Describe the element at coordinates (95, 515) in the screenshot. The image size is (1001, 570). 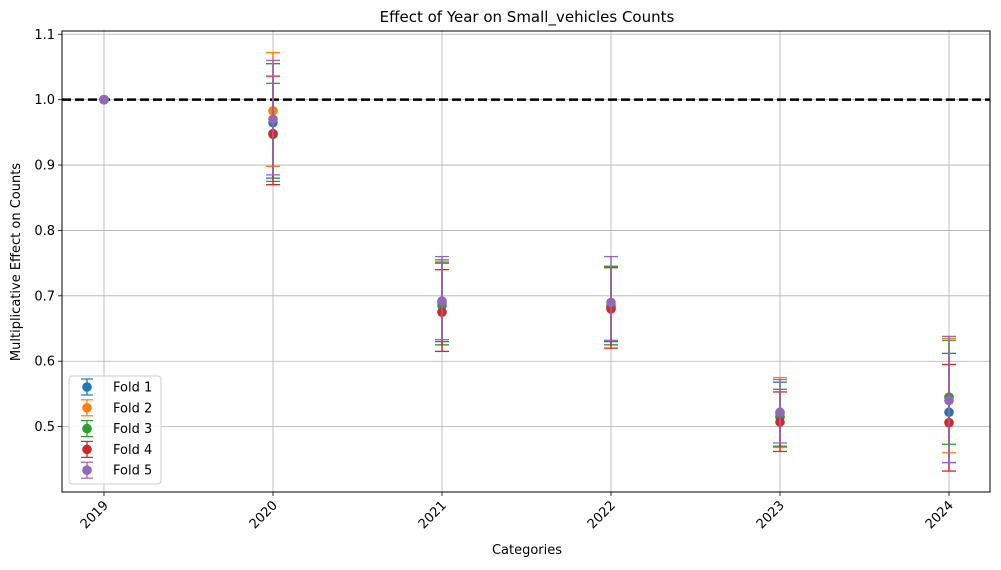
I see `x-tick-label: 2019` at that location.